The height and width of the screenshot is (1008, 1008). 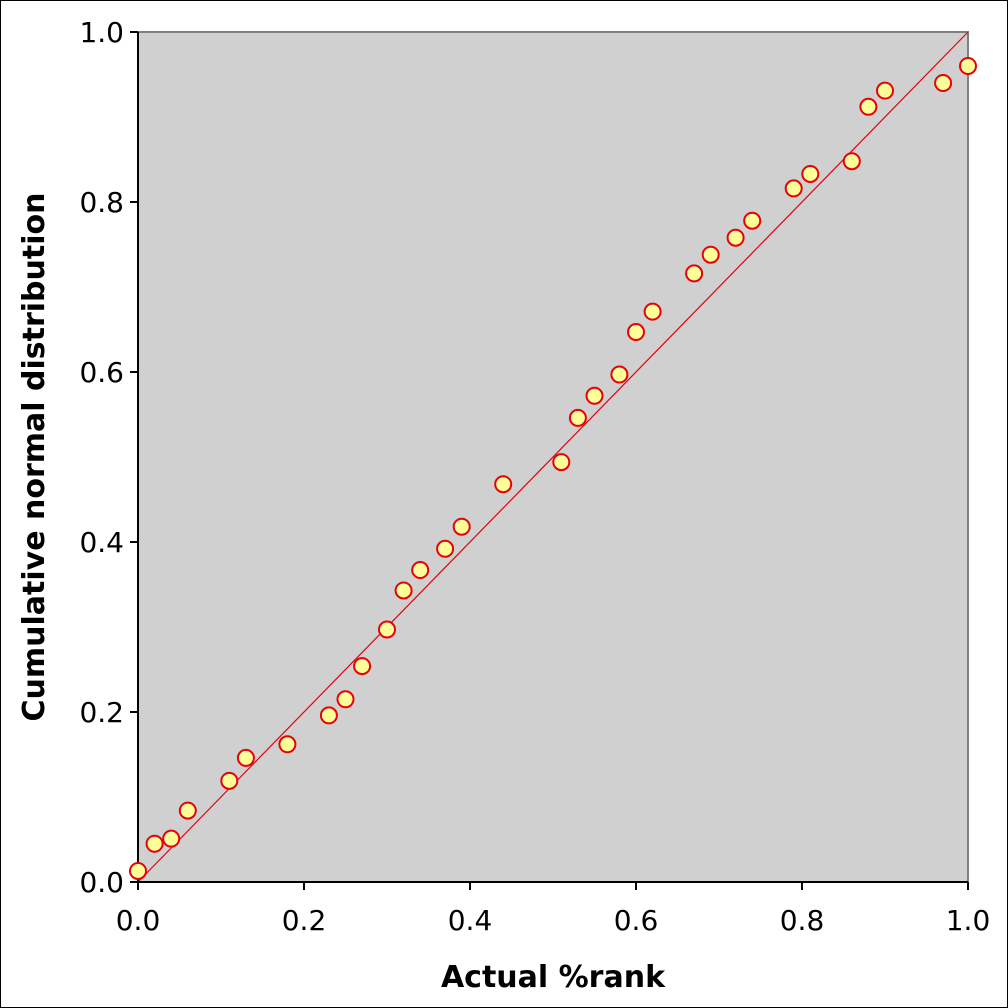 I want to click on x-ticks: 0.0 0.2 0.4 0.6 0.8 1.0, so click(x=553, y=909).